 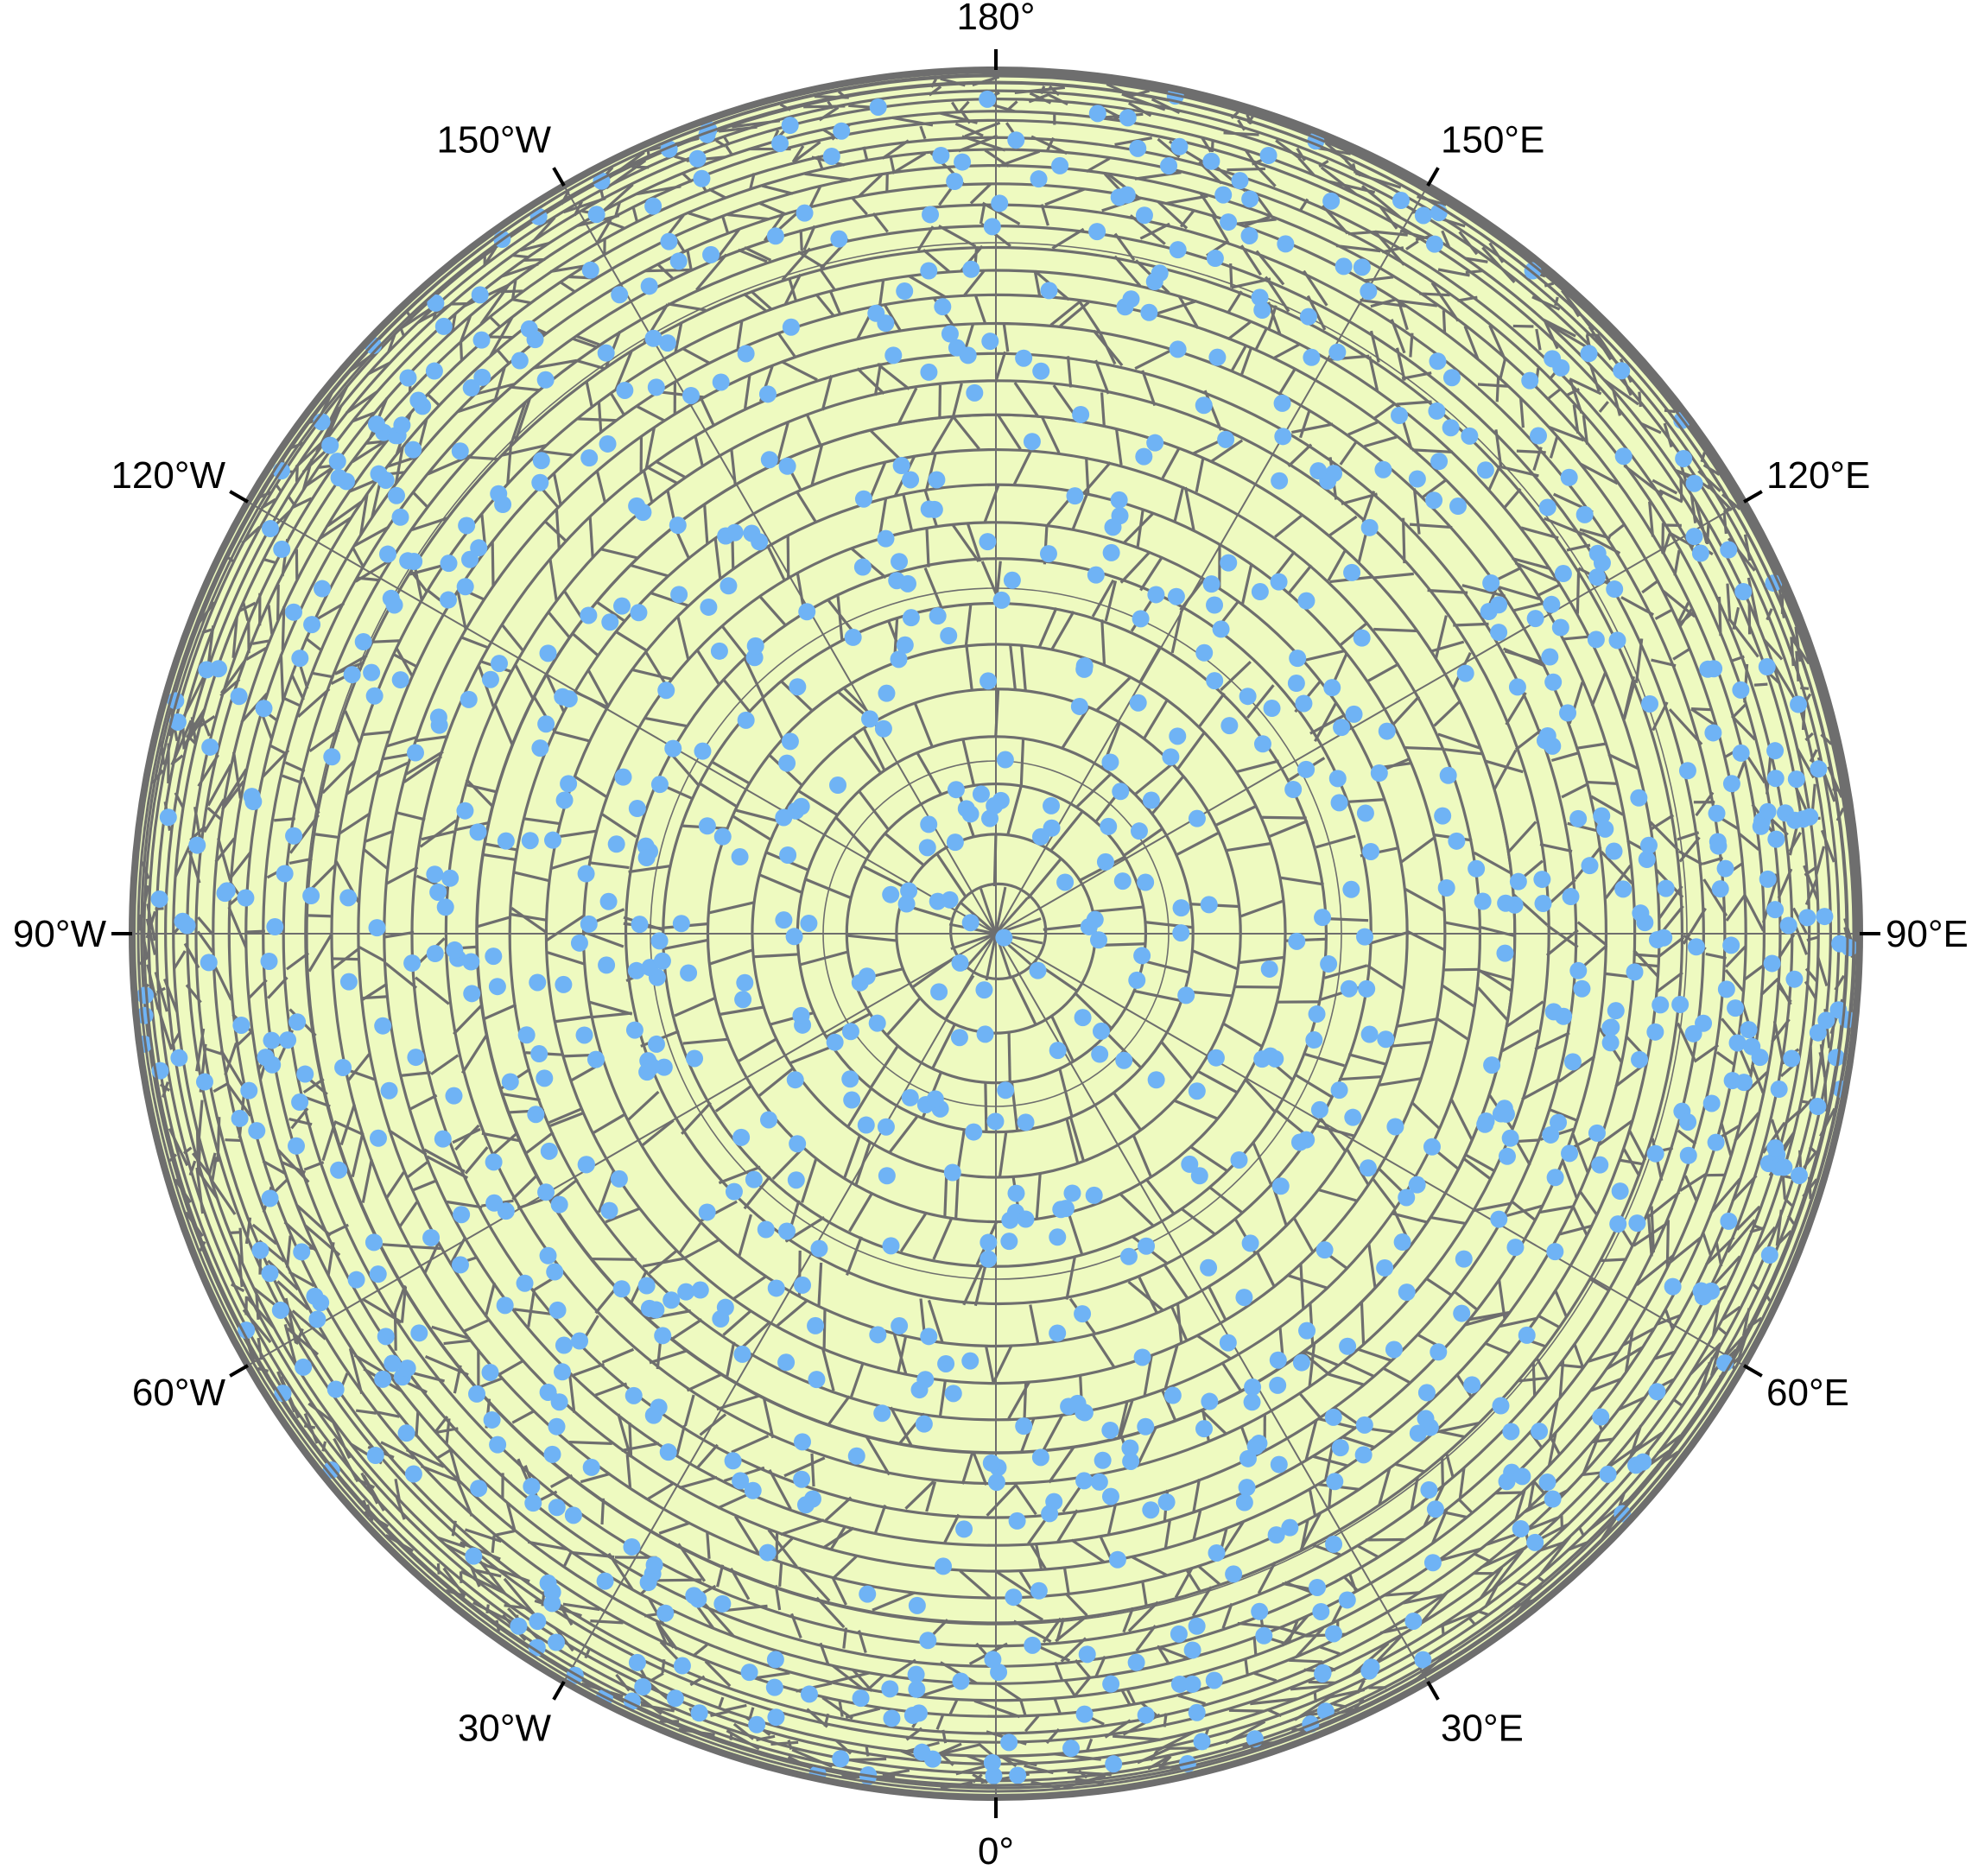 What do you see at coordinates (1212, 1308) in the screenshot?
I see `meridian-line` at bounding box center [1212, 1308].